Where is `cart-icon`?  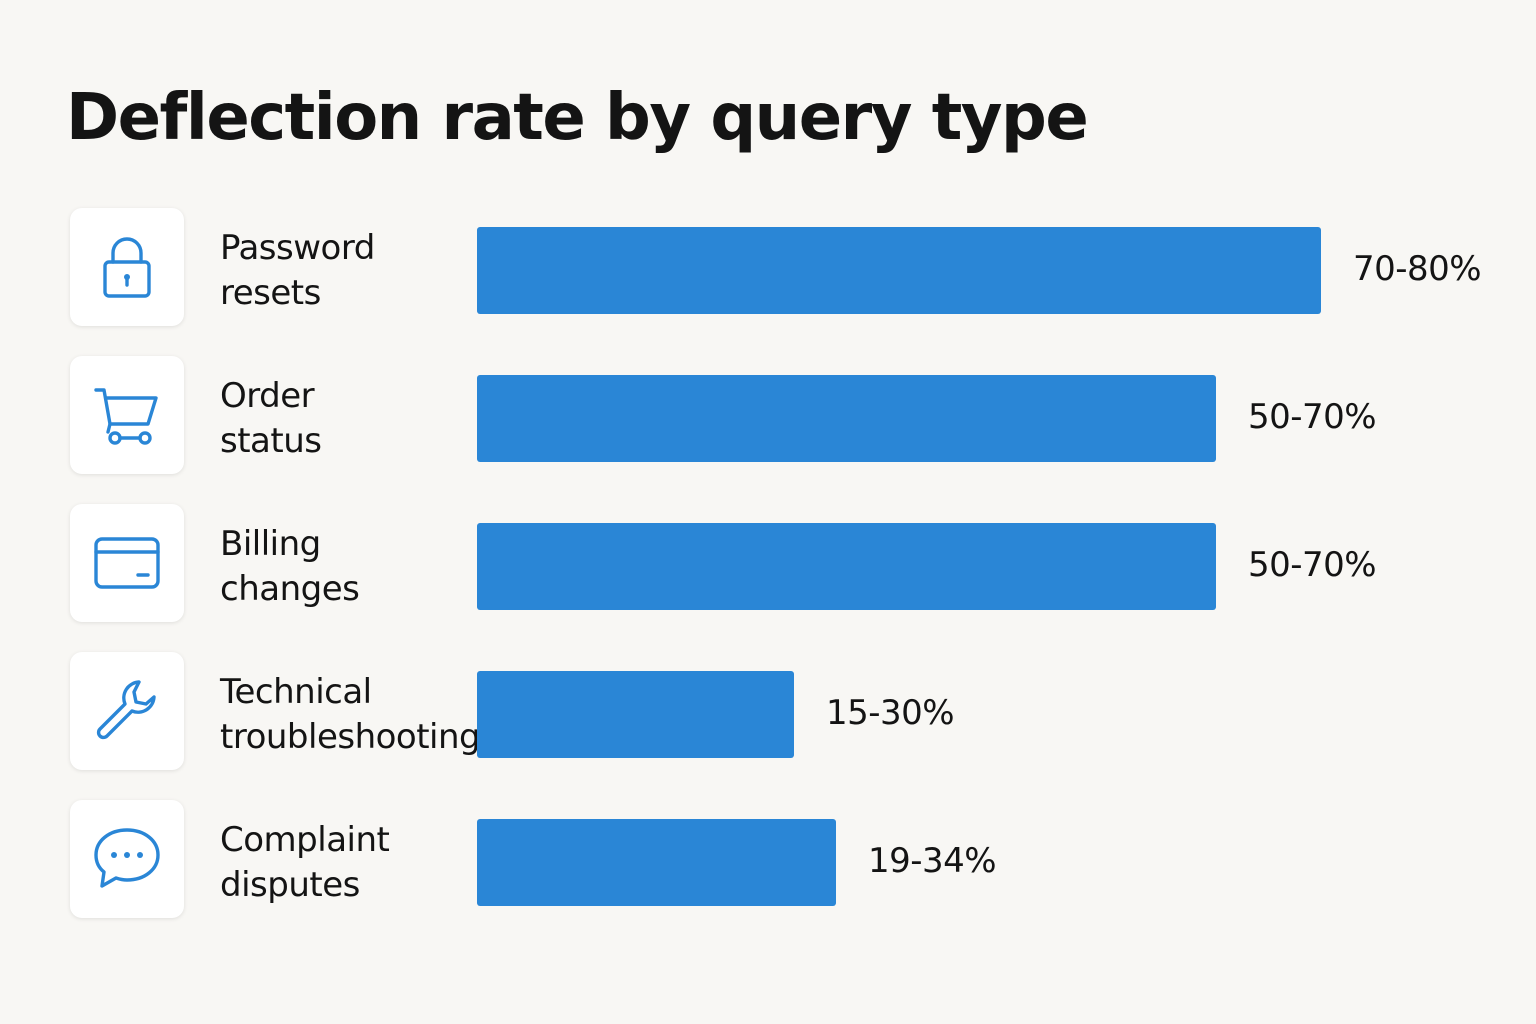 cart-icon is located at coordinates (127, 415).